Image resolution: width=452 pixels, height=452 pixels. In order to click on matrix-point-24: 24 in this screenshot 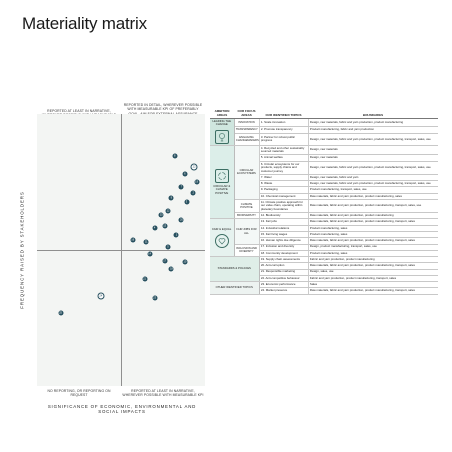, I will do `click(101, 296)`.